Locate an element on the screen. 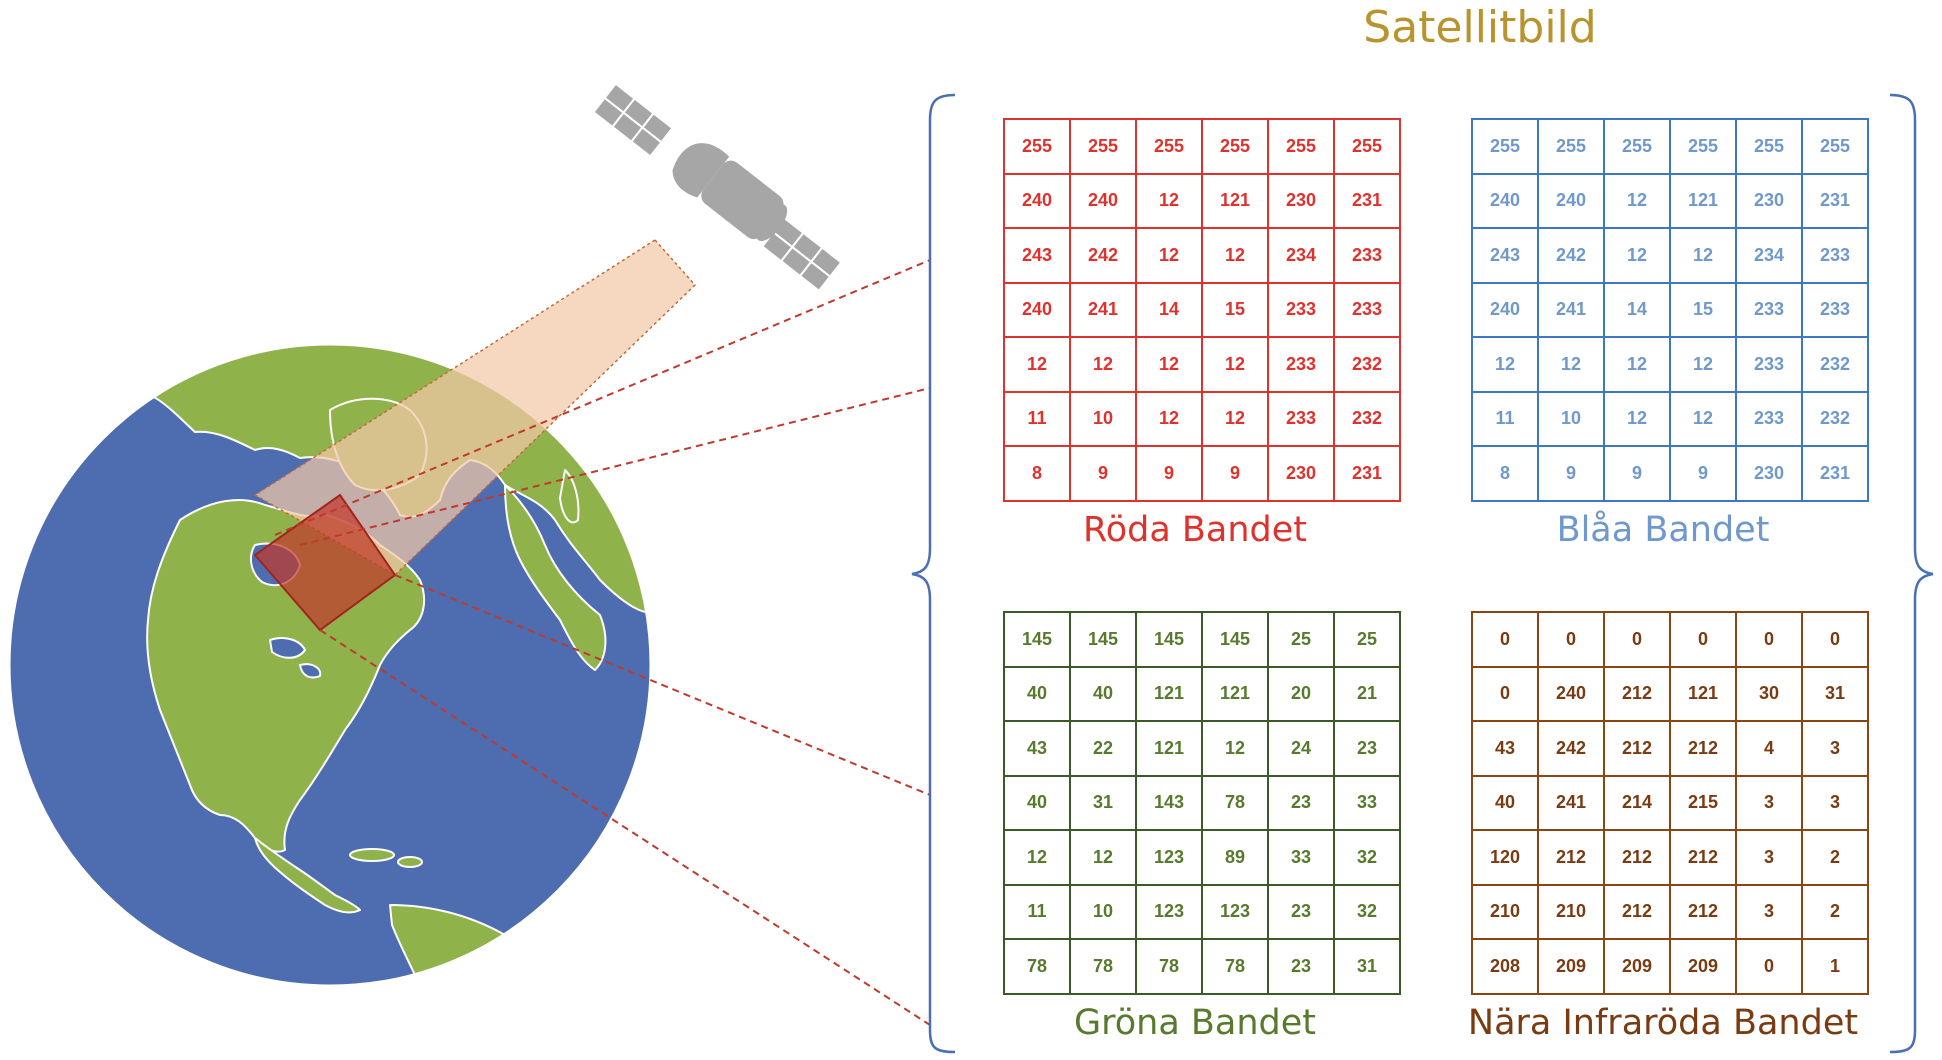 This screenshot has width=1942, height=1060. table-cell: 40 is located at coordinates (1103, 693).